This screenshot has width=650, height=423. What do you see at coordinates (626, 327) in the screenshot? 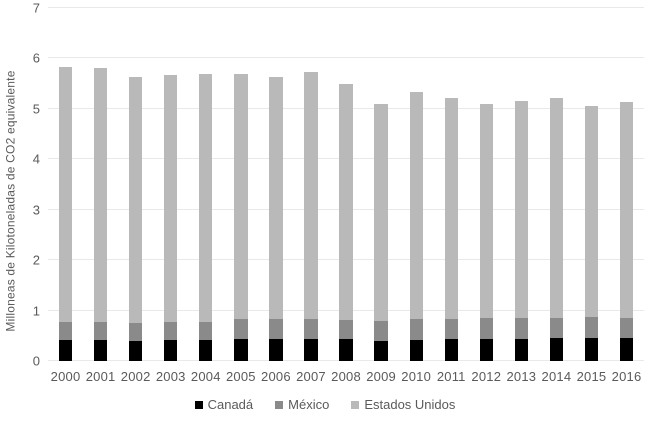
I see `segment-mexico-2016` at bounding box center [626, 327].